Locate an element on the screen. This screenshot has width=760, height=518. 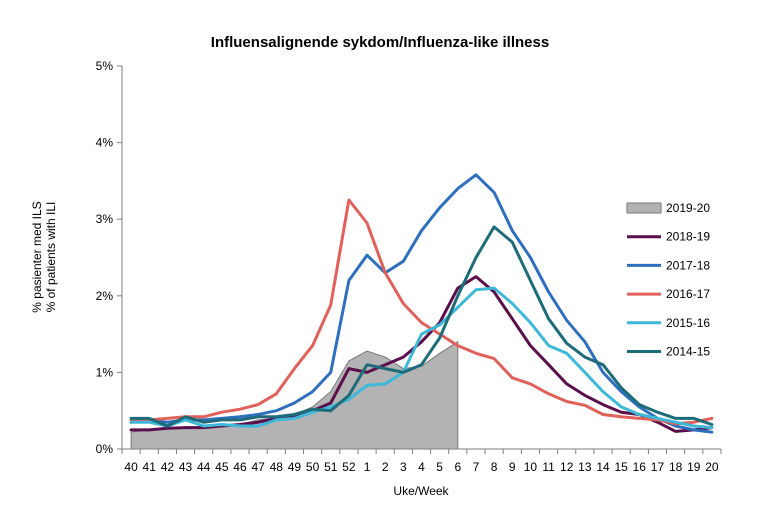
x-tick-label: 8 is located at coordinates (494, 467).